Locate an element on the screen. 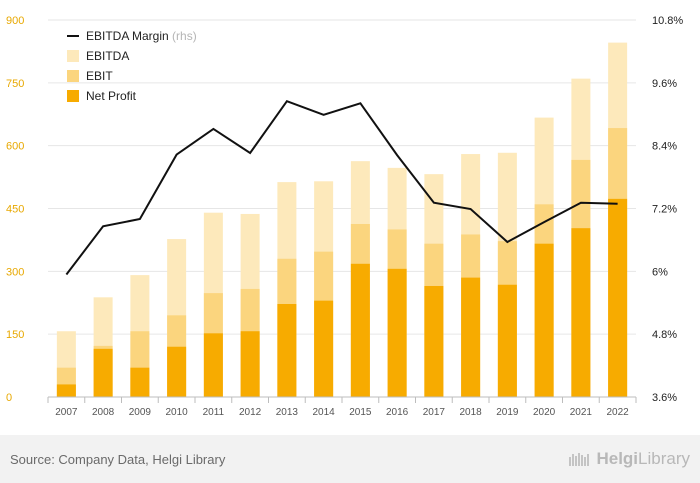  y-right-tick-label: 6% is located at coordinates (660, 272).